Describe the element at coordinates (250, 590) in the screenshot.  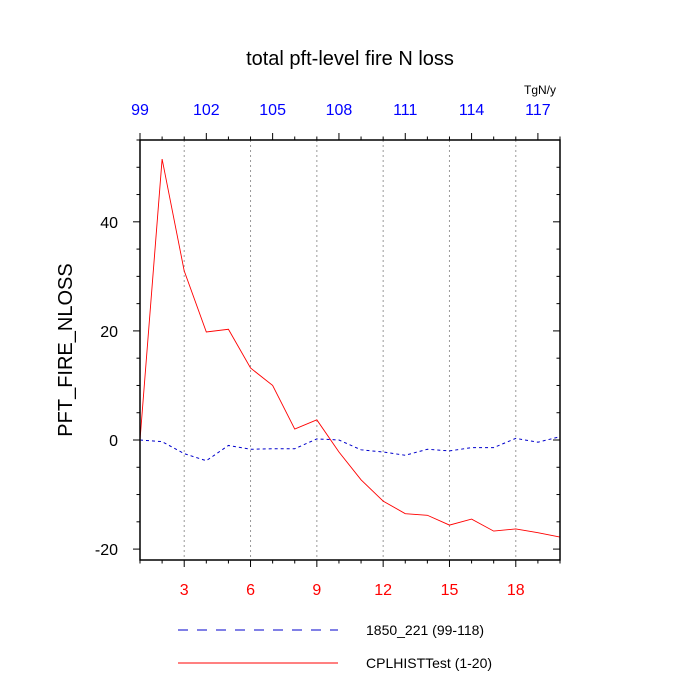
I see `bottom-tick-label: 6` at that location.